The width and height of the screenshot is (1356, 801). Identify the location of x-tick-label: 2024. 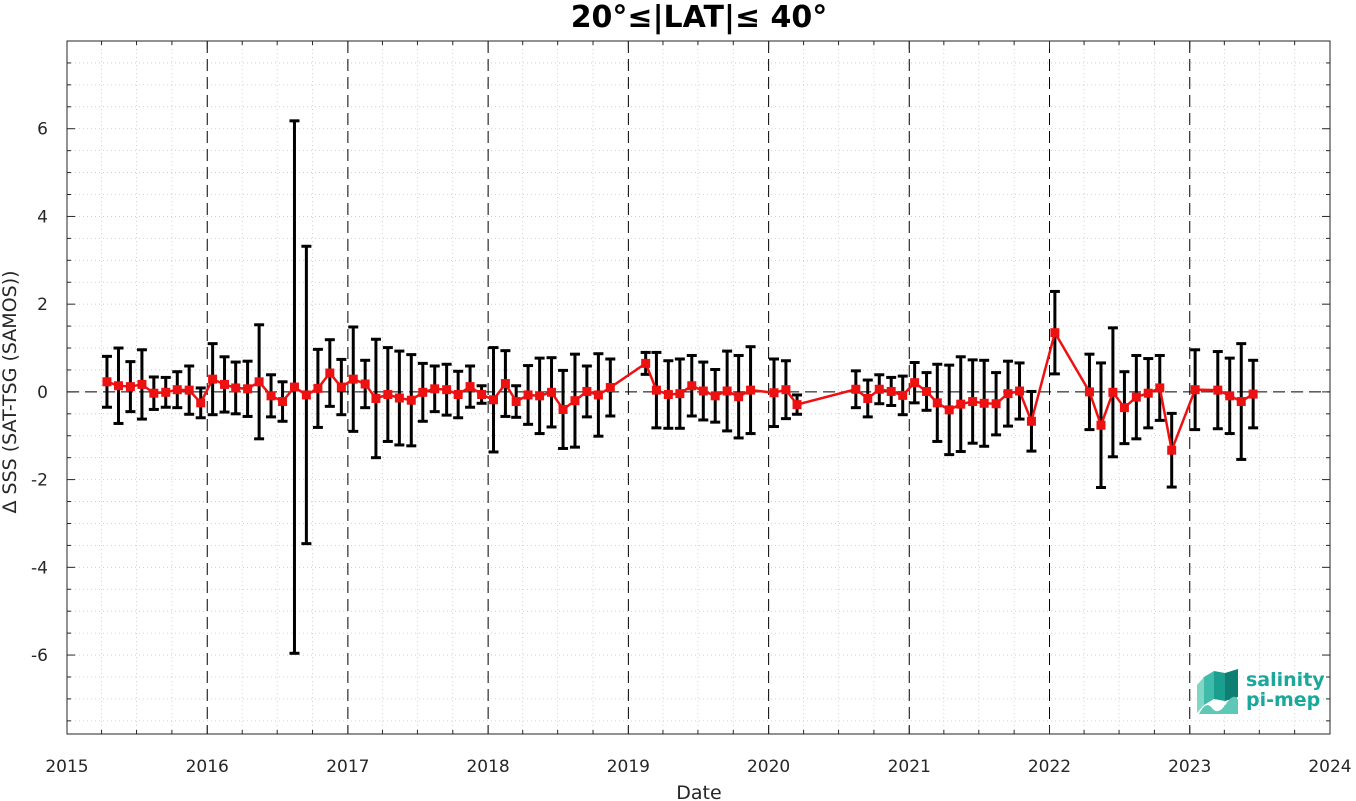
(1329, 767).